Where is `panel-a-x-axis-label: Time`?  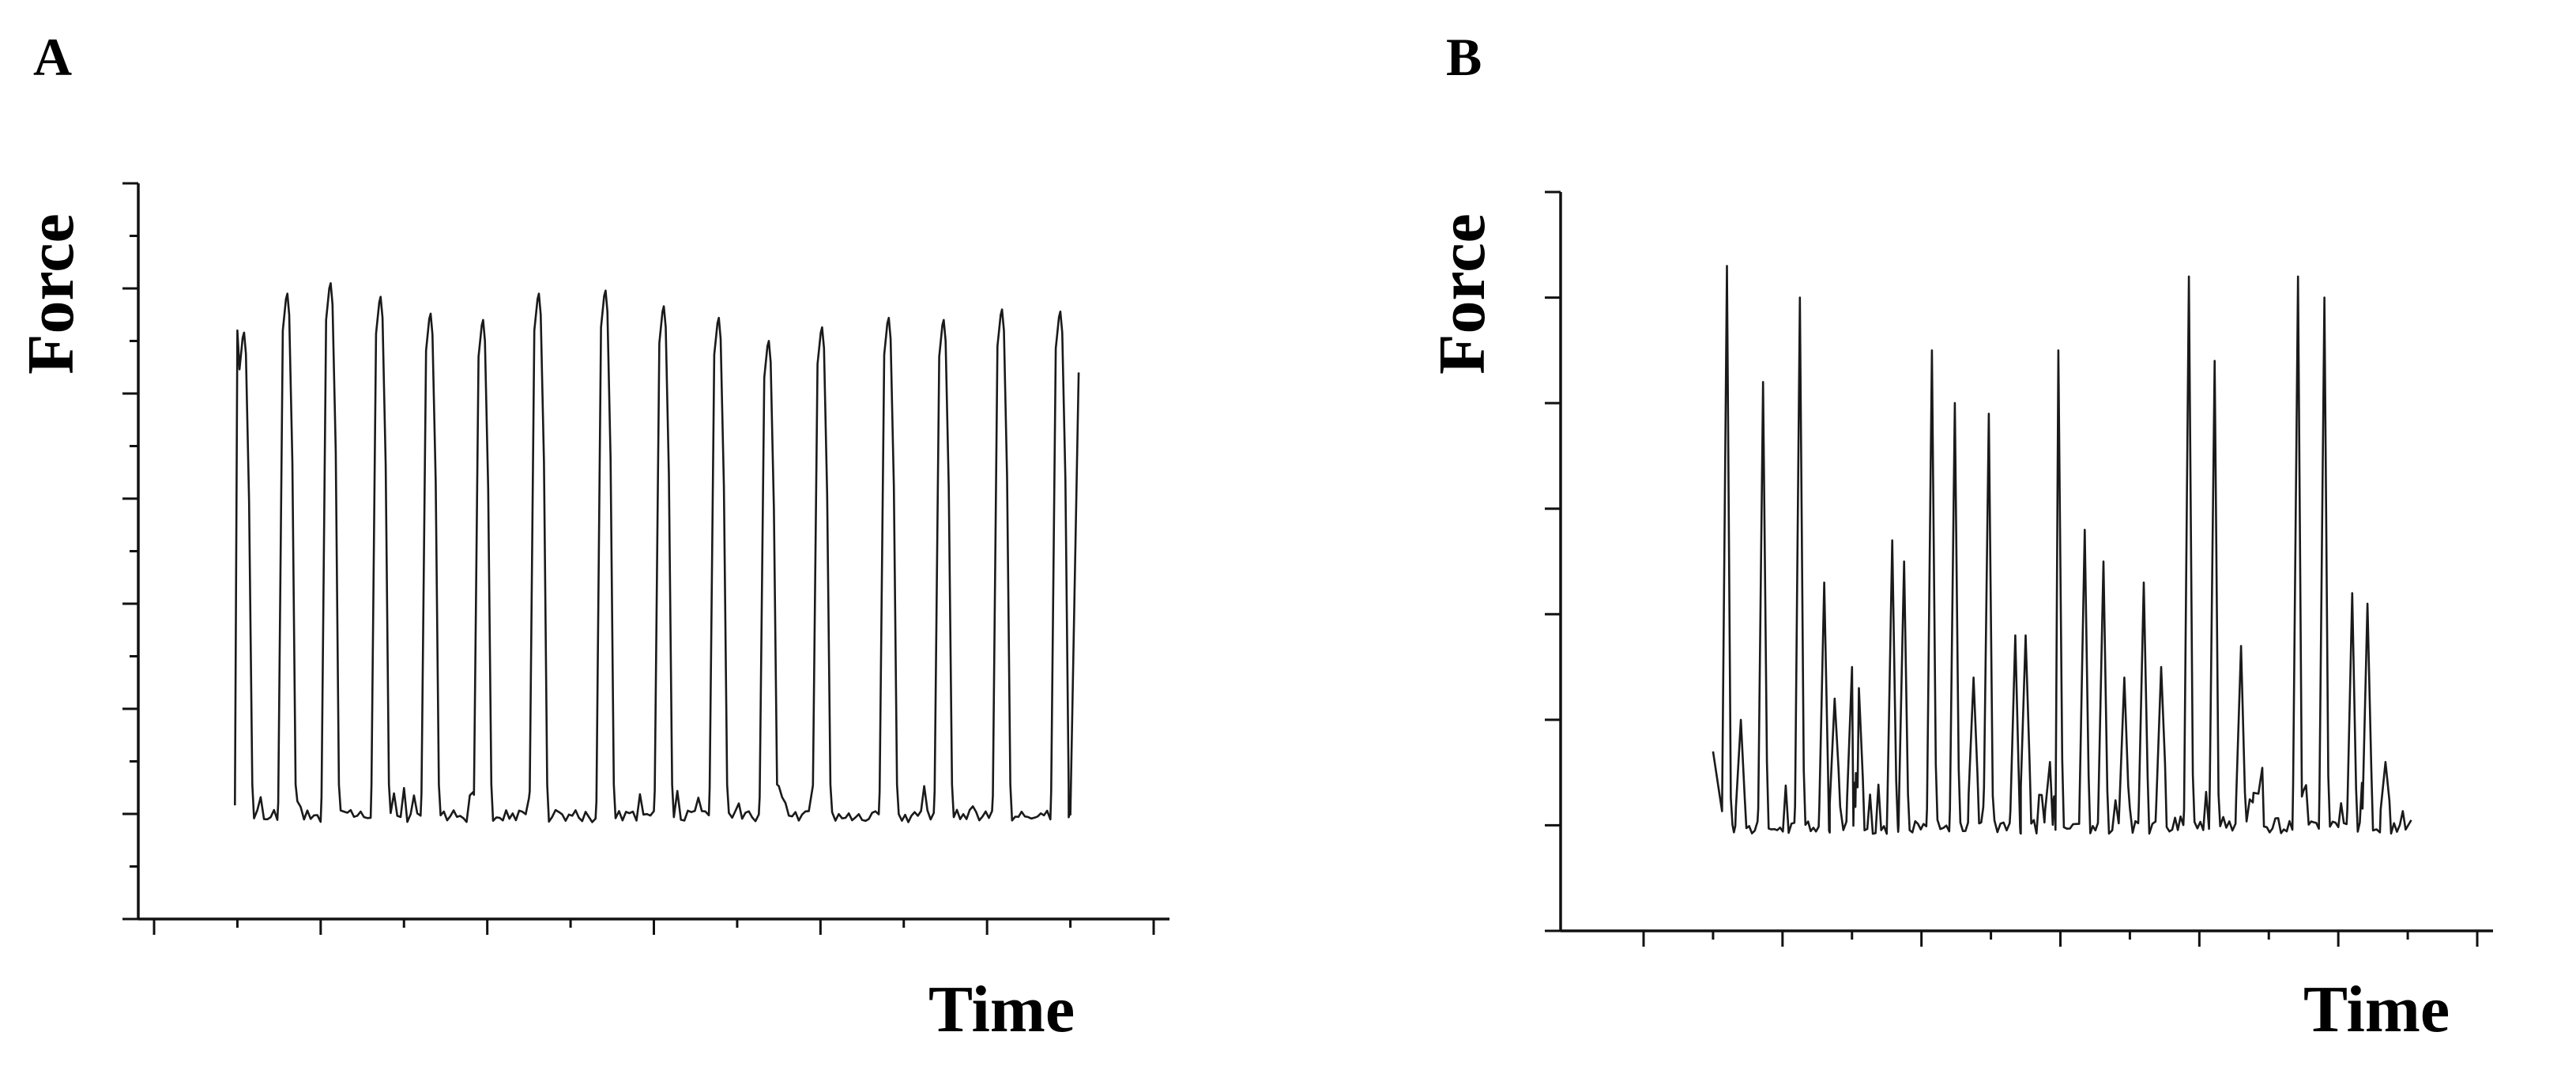 panel-a-x-axis-label: Time is located at coordinates (1001, 1009).